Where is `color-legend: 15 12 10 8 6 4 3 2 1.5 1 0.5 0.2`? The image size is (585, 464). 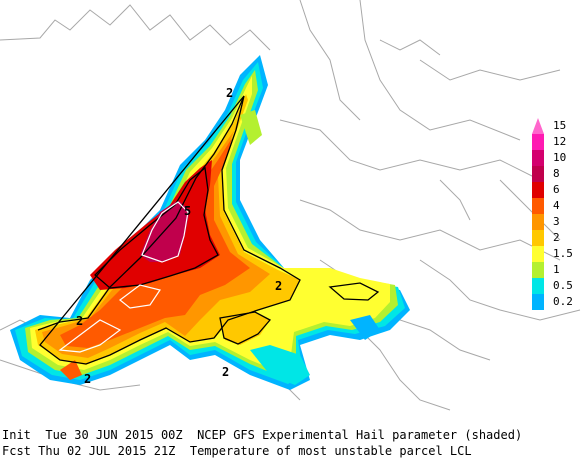
color-legend: 15 12 10 8 6 4 3 2 1.5 1 0.5 0.2 is located at coordinates (557, 214).